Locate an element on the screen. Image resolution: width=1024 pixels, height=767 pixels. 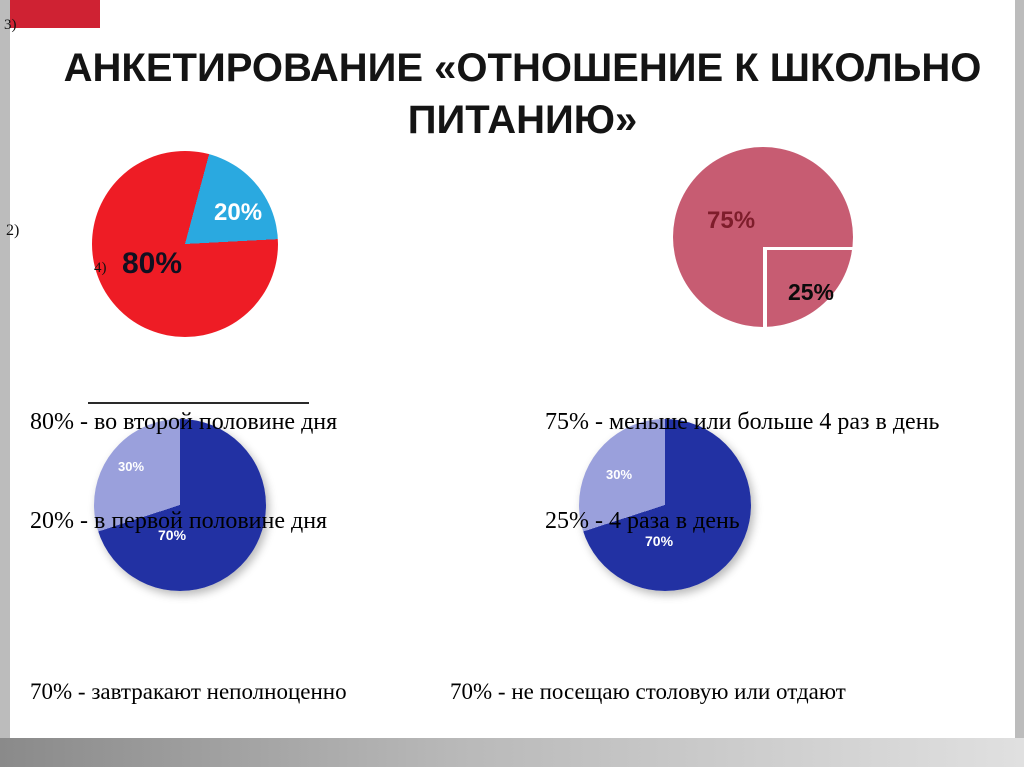
pie-chart-meals-per-day: 75% 25% is located at coordinates (771, 245).